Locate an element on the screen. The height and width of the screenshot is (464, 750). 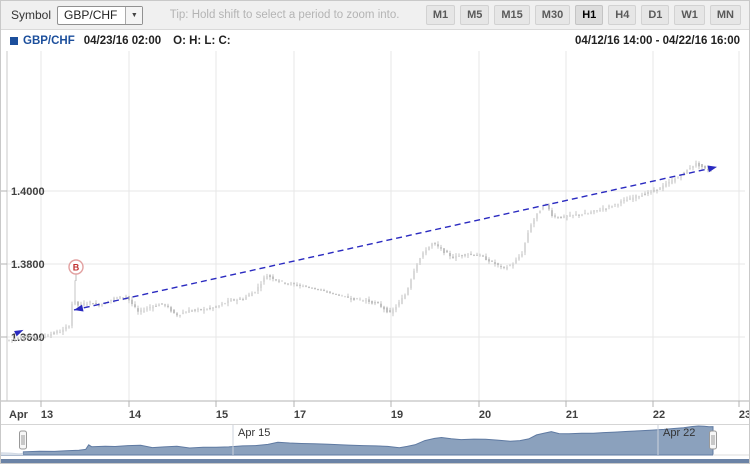
navigator-label: Apr 22 is located at coordinates (679, 433).